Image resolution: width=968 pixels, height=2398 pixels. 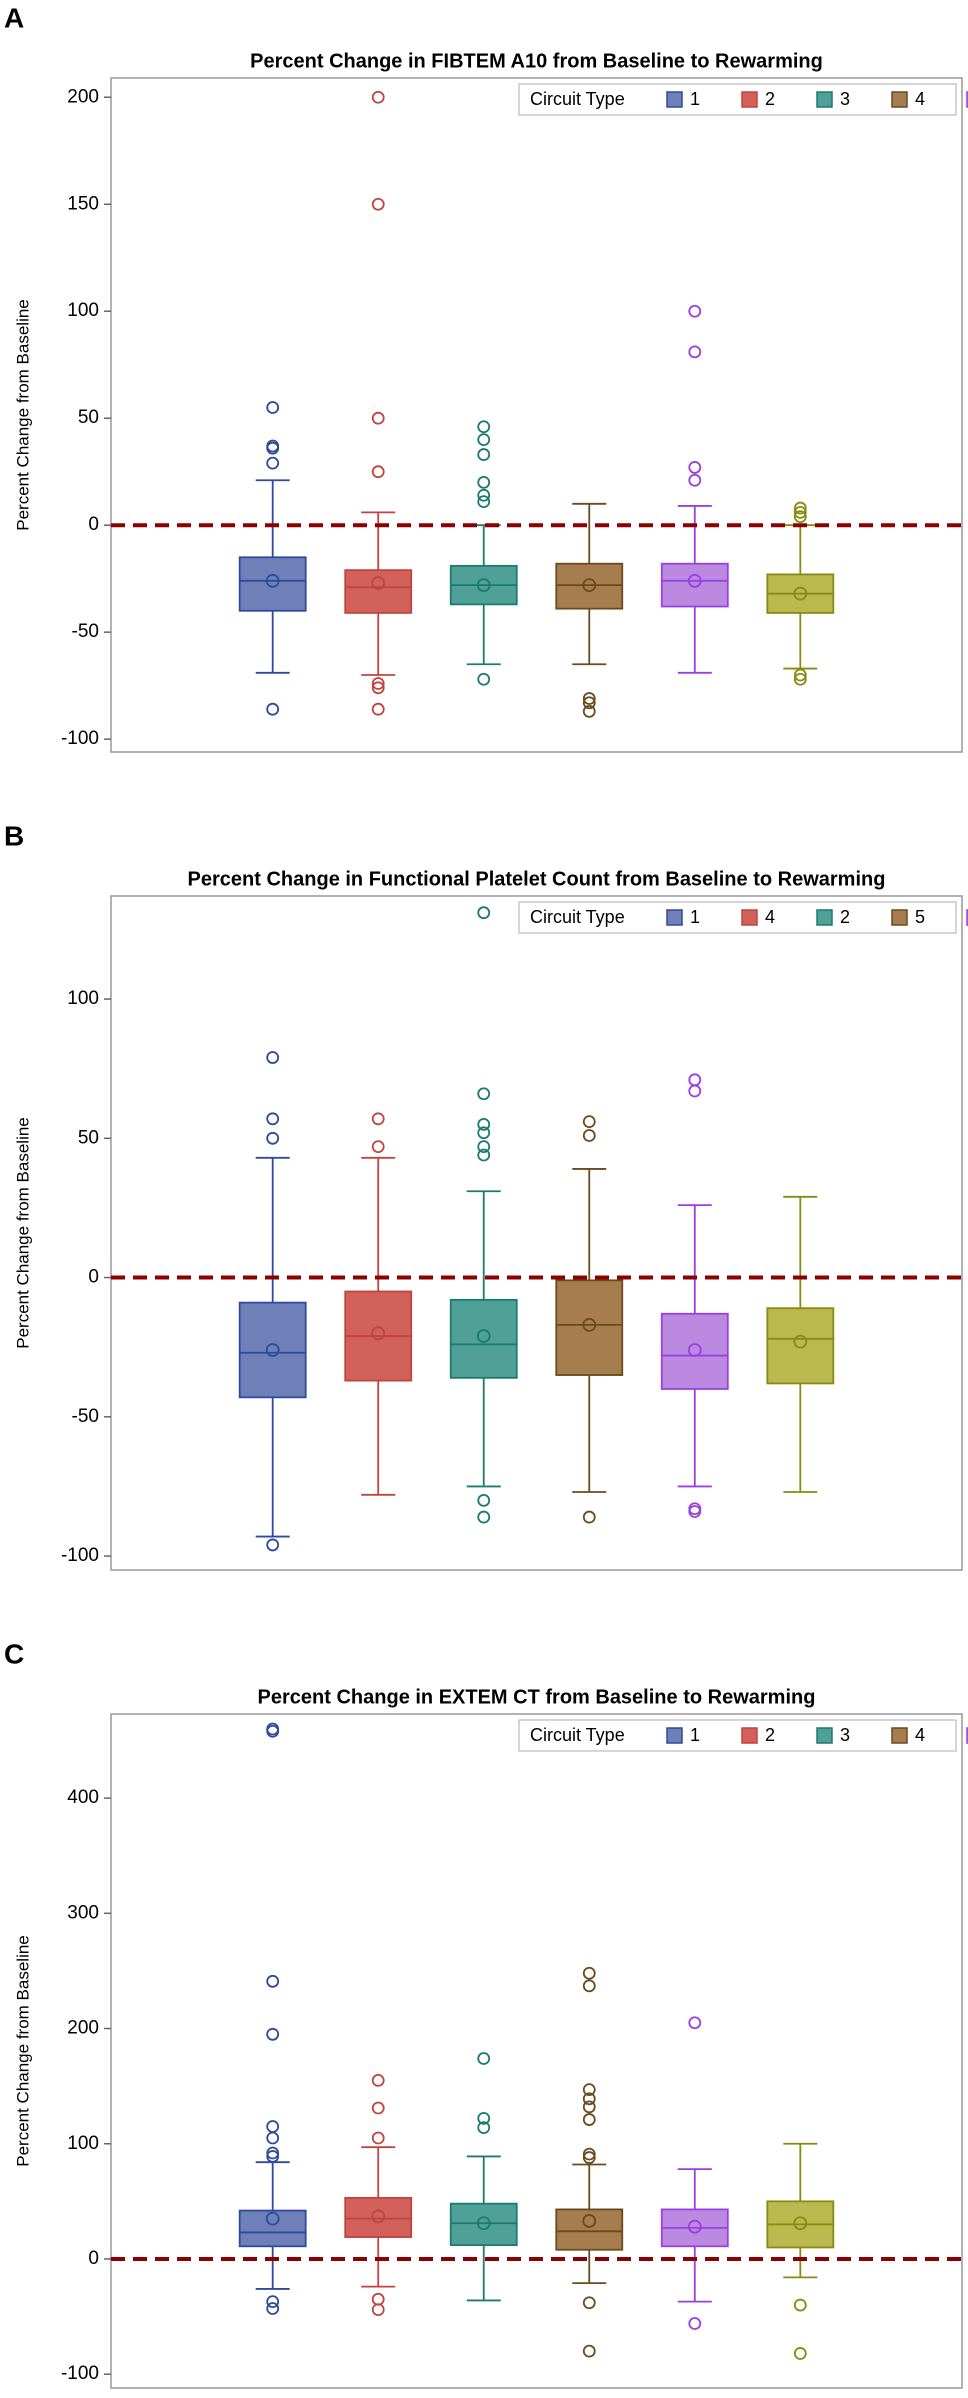 What do you see at coordinates (93, 524) in the screenshot?
I see `y-tick-label: 0` at bounding box center [93, 524].